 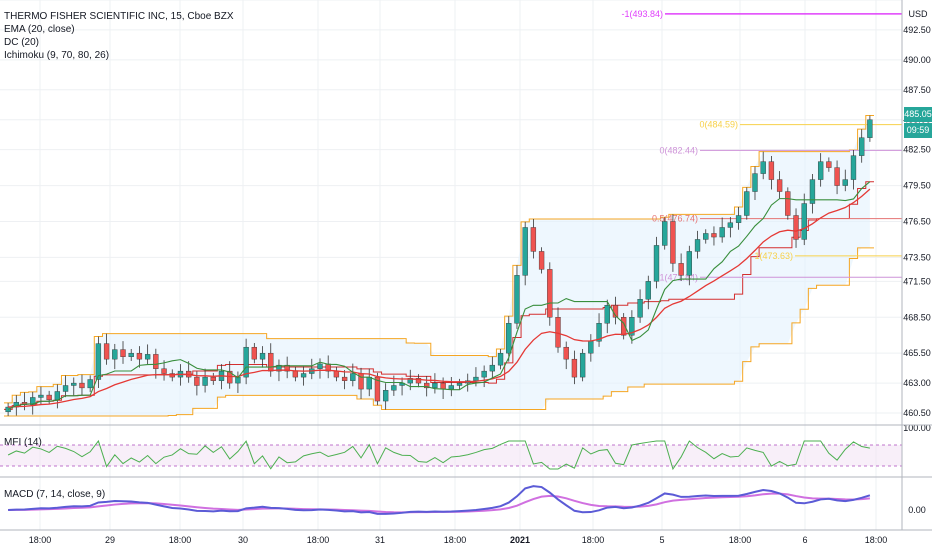 I want to click on time-tick: 5, so click(x=661, y=540).